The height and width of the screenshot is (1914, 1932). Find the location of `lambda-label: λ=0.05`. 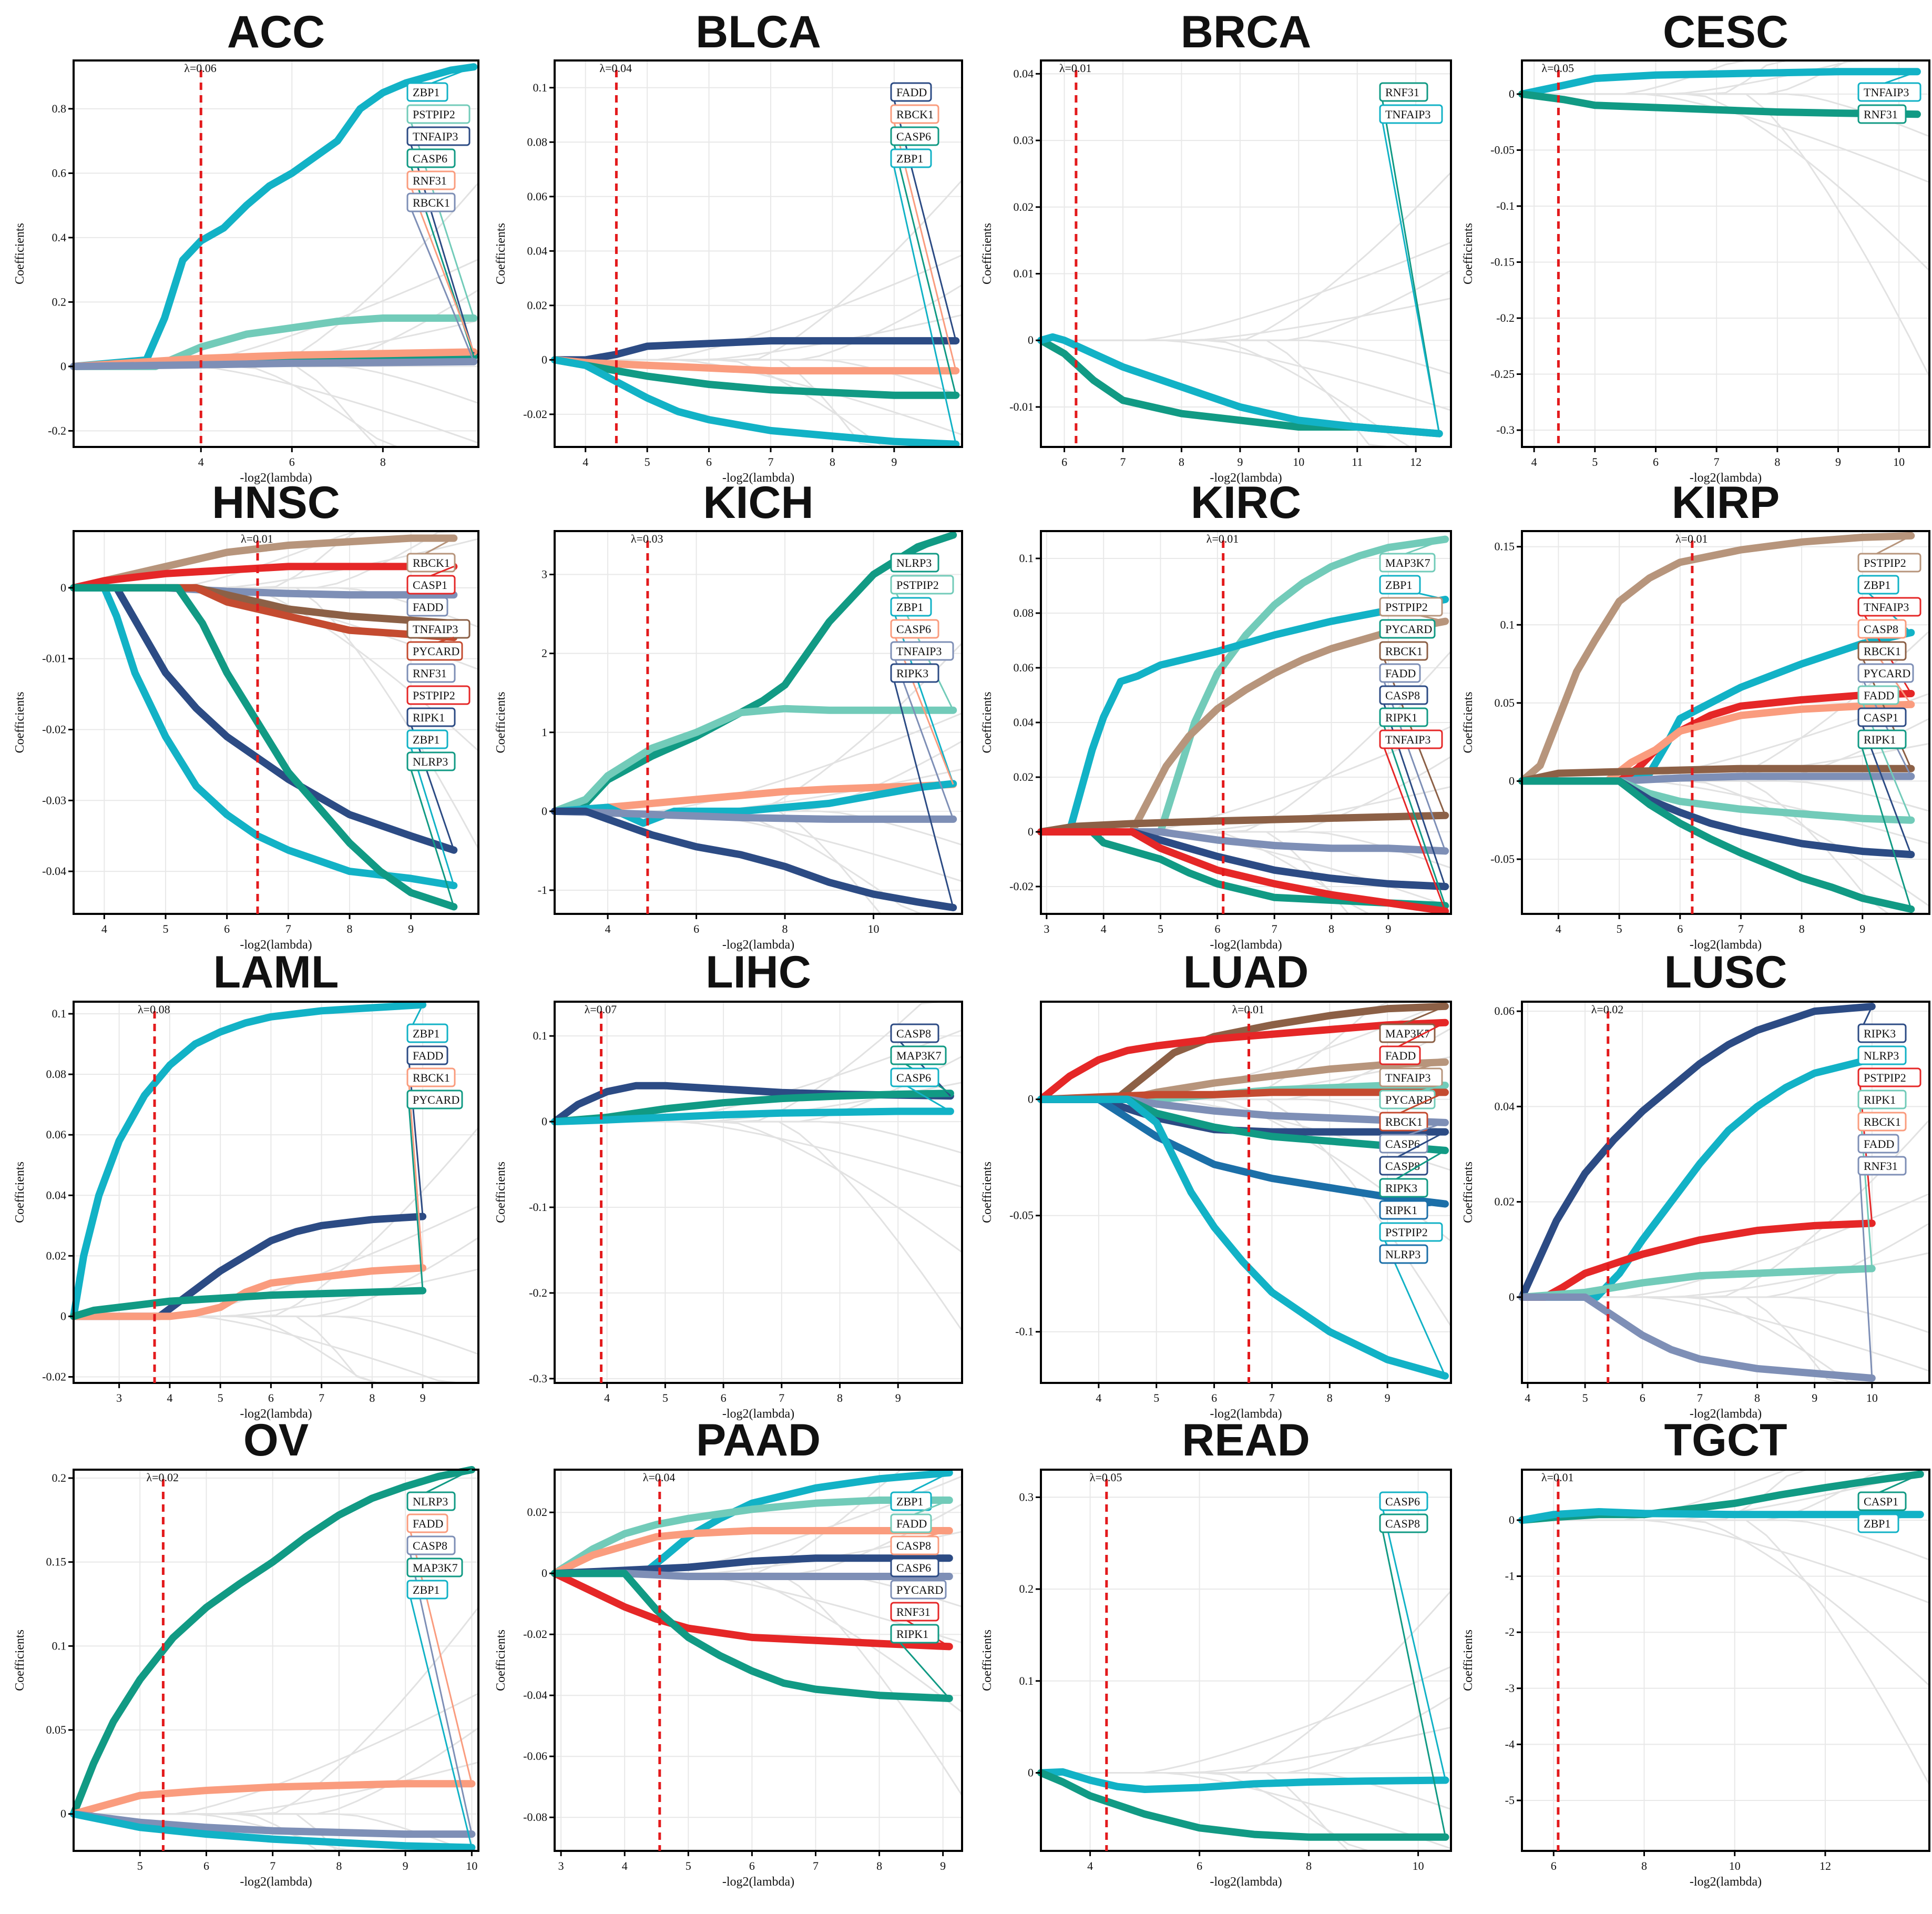

lambda-label: λ=0.05 is located at coordinates (1557, 68).